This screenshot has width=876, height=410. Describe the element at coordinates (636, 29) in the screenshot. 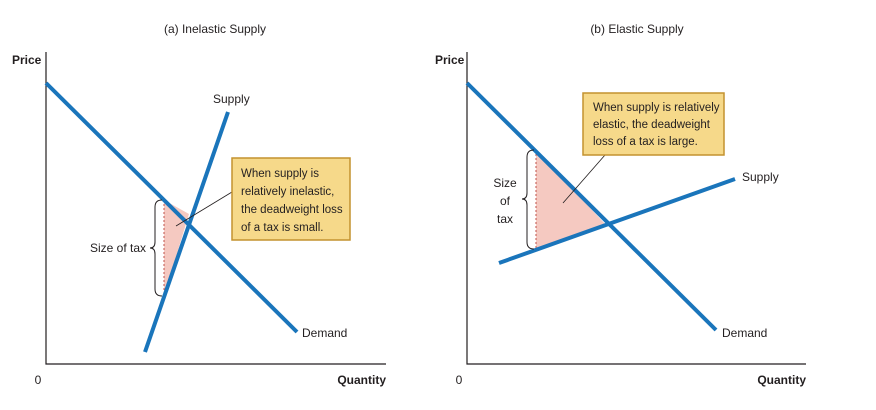

I see `panel-b-title: (b) Elastic Supply` at that location.